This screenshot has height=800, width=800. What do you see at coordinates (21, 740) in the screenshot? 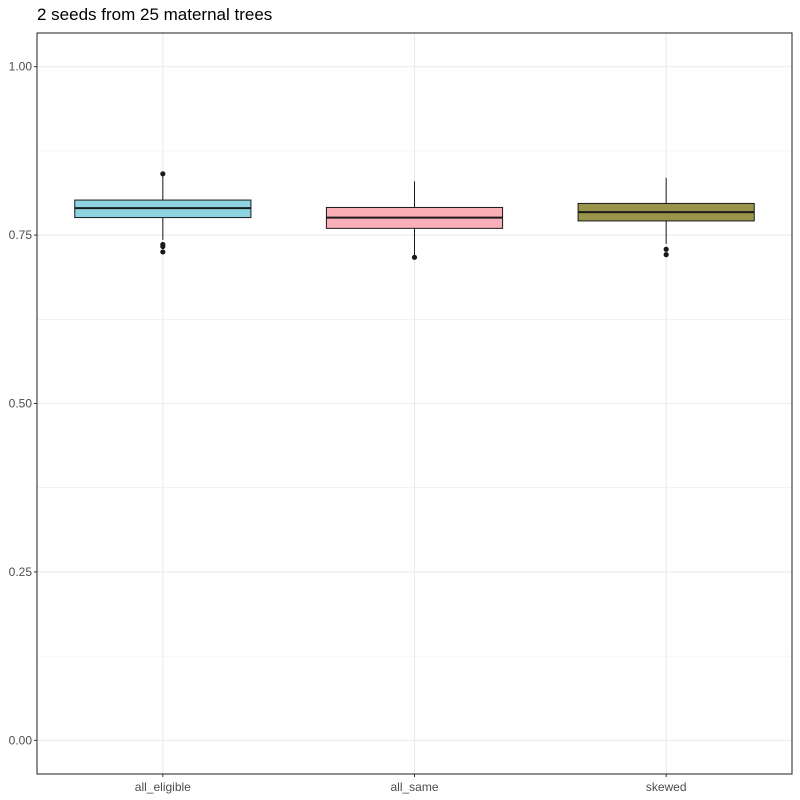
I see `y-tick-label: 0.00` at bounding box center [21, 740].